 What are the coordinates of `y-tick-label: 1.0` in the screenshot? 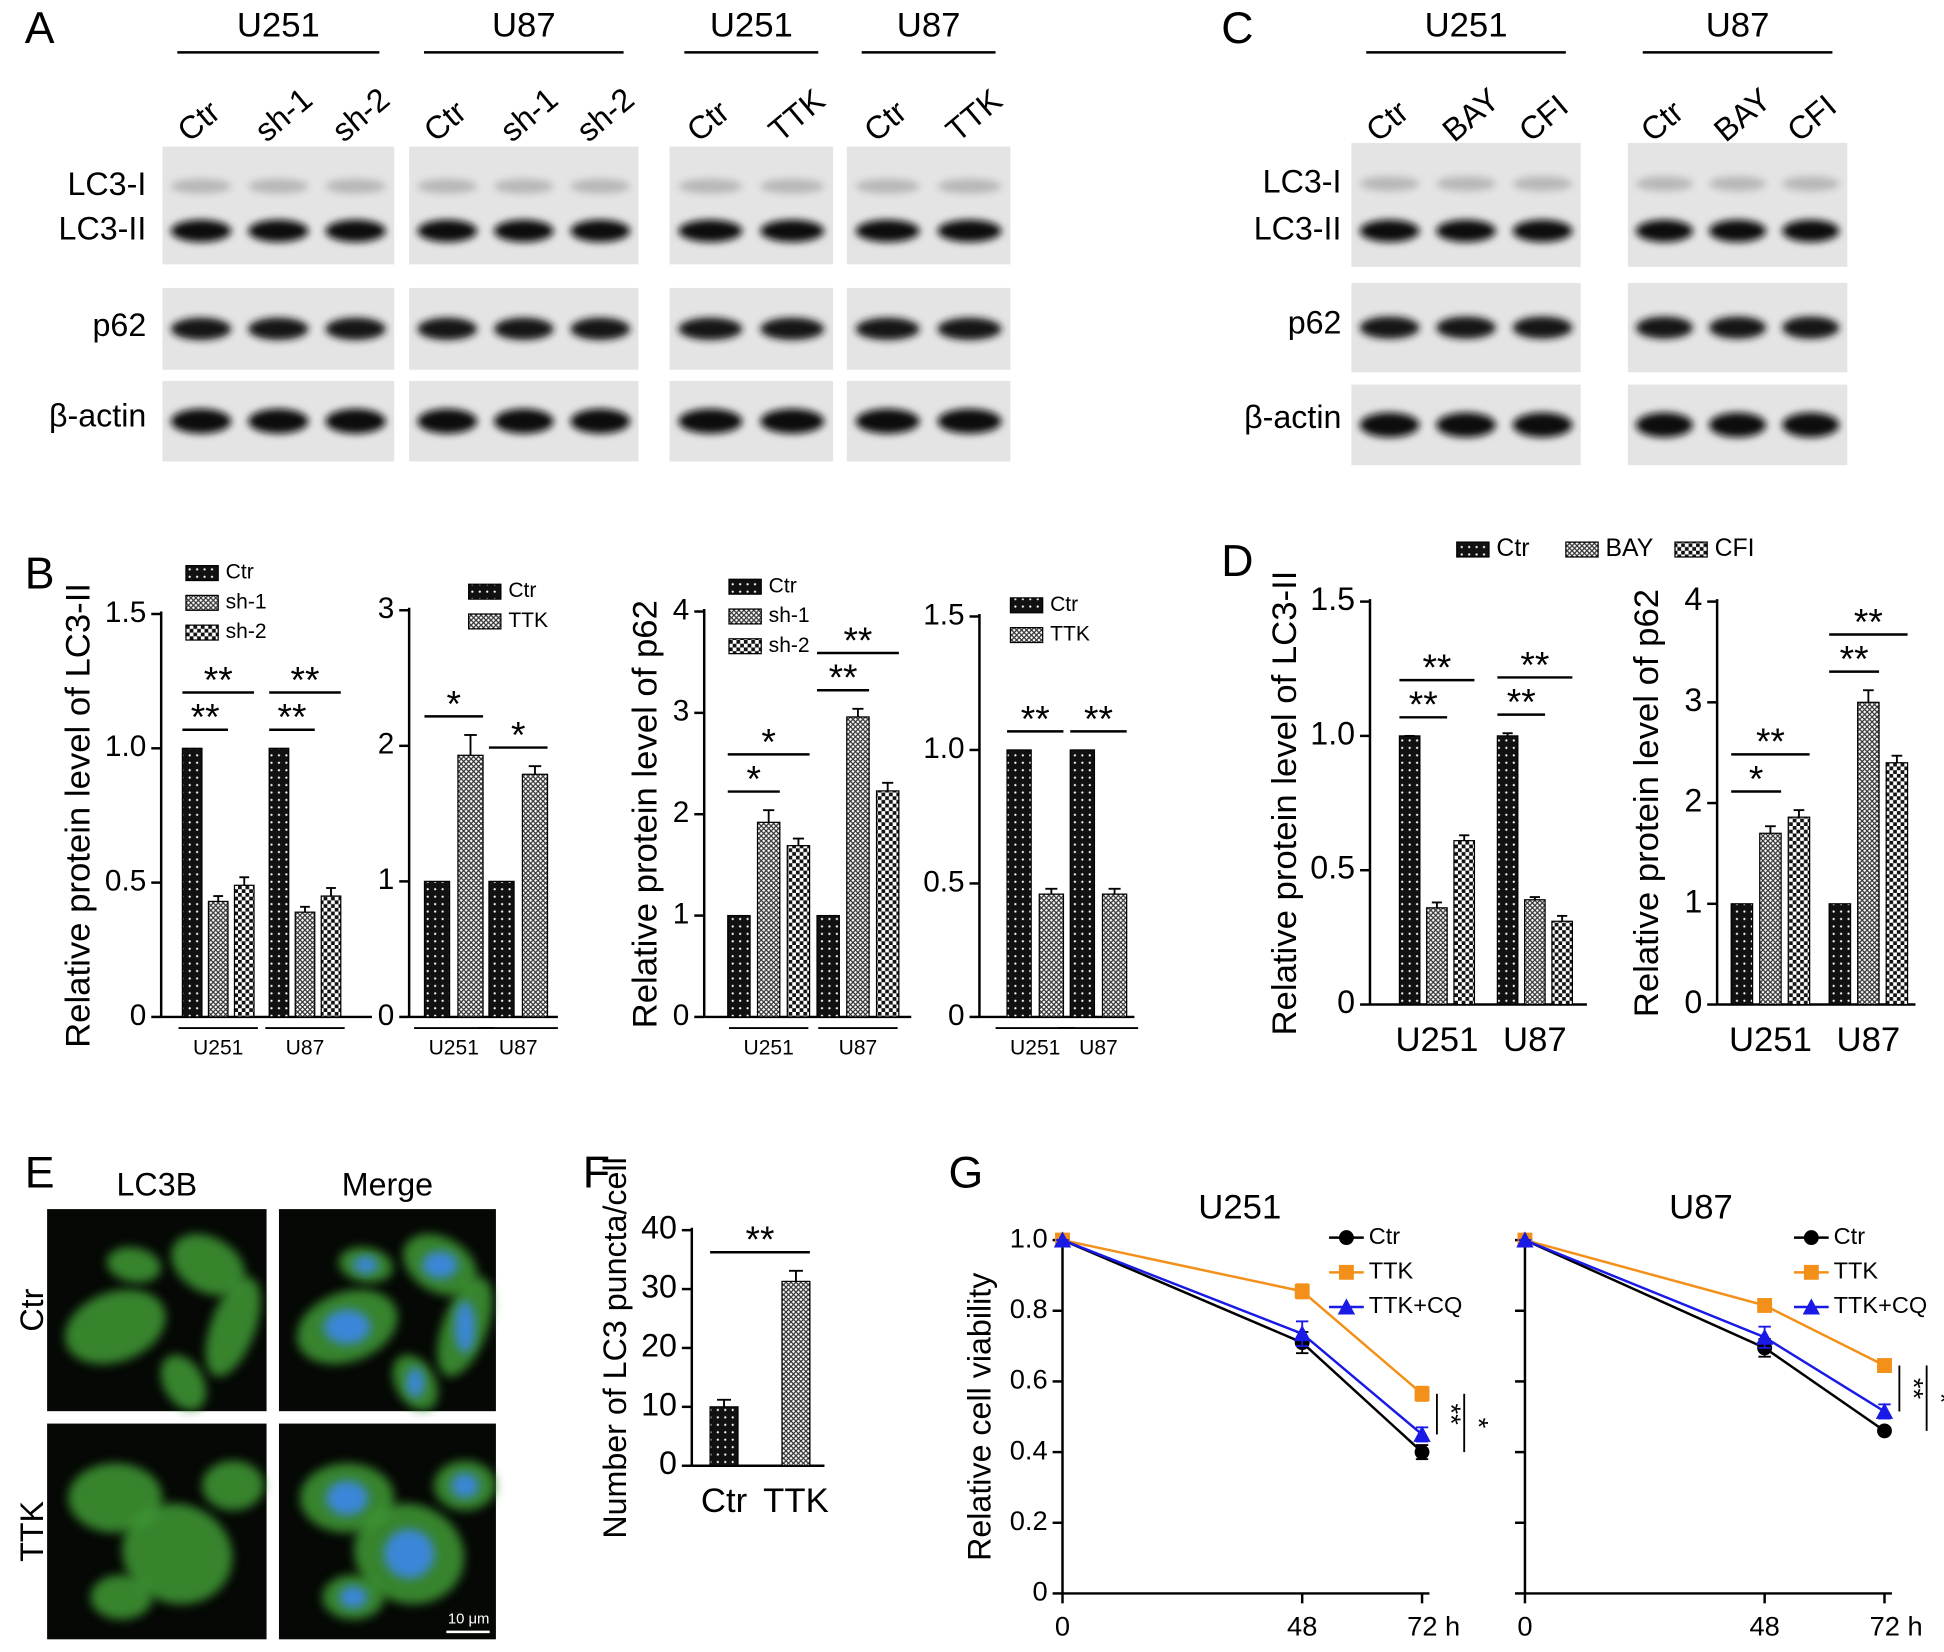 It's located at (1029, 1237).